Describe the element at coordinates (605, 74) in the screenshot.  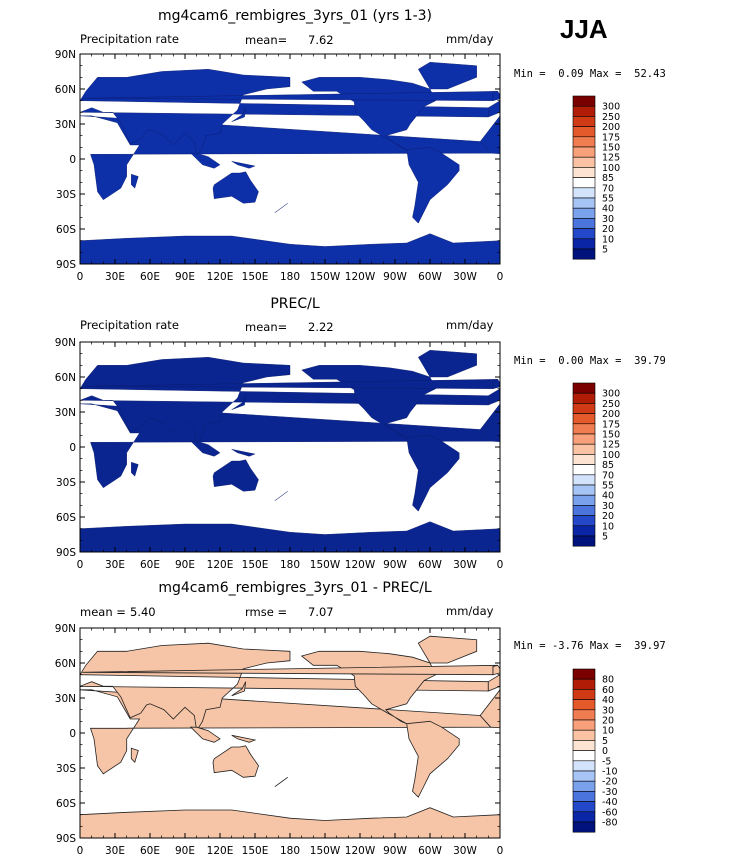
I see `panel-1-max-label: Max =` at that location.